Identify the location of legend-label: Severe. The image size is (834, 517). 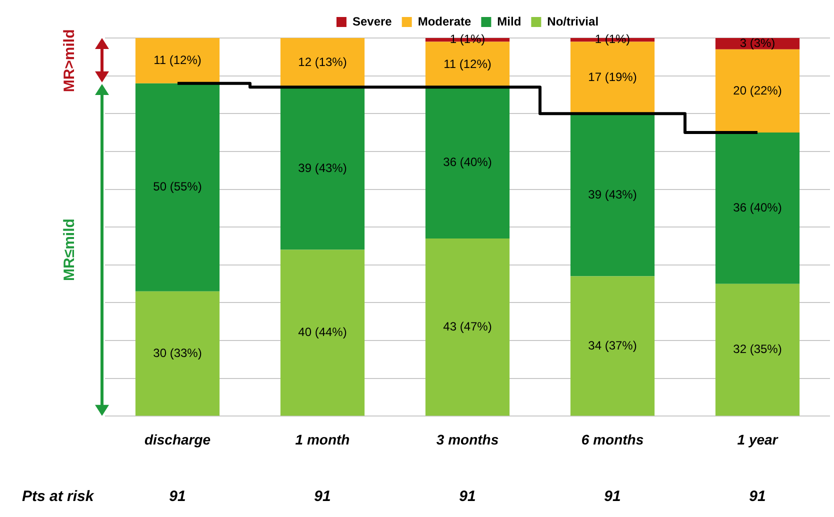
(372, 21).